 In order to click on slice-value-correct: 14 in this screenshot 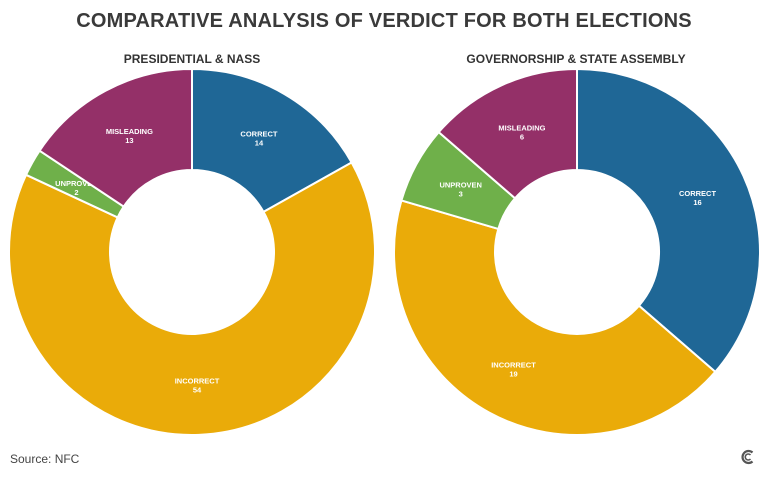, I will do `click(259, 143)`.